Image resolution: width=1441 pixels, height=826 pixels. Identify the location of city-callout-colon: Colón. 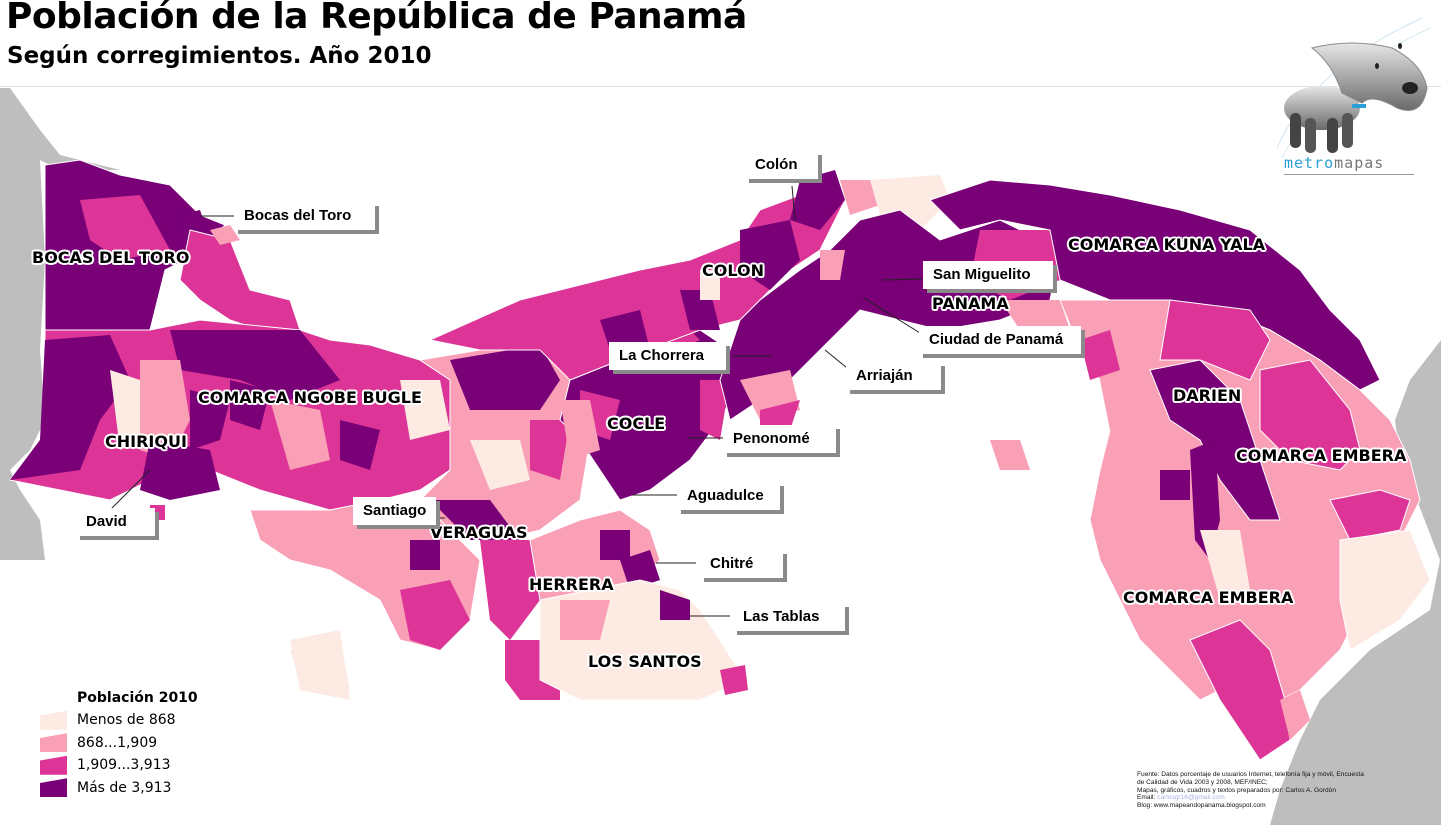
(781, 165).